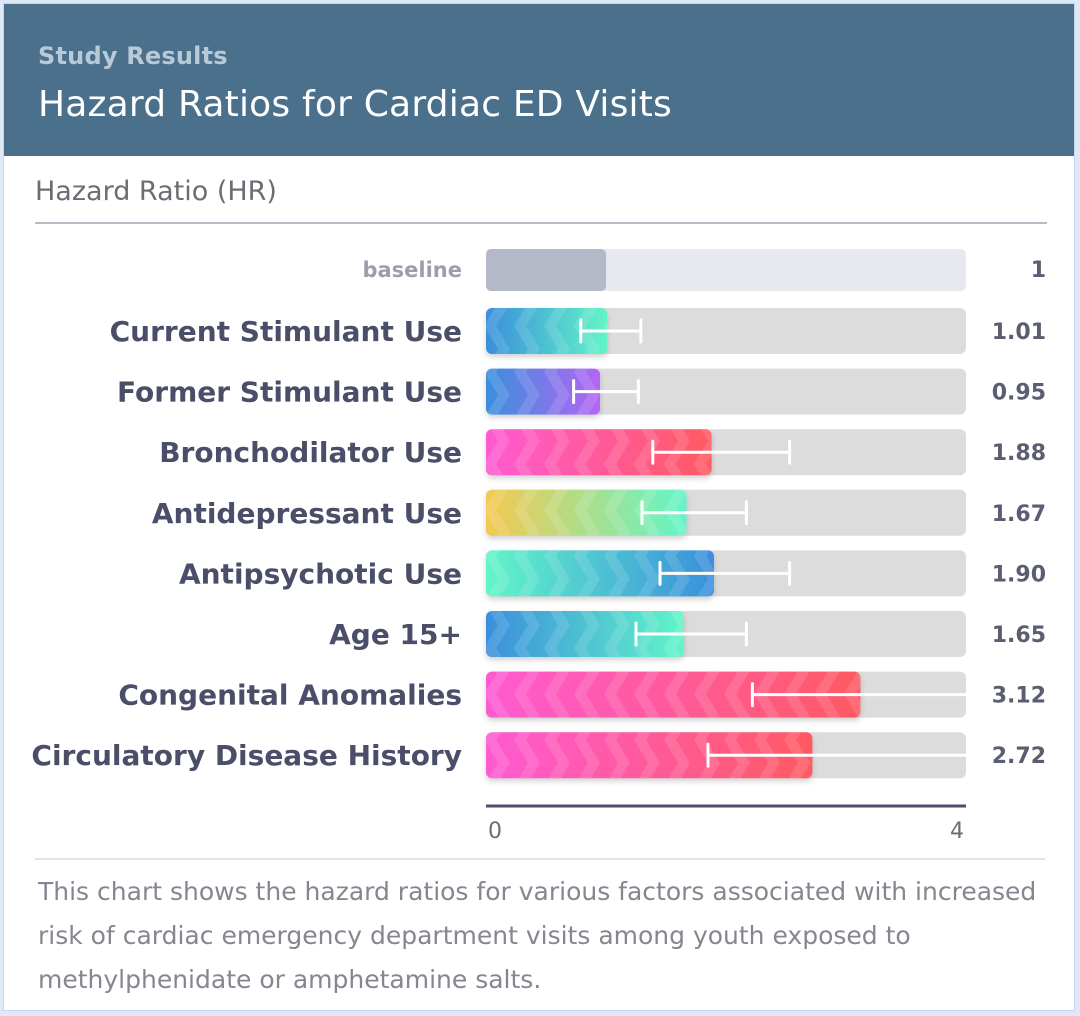  What do you see at coordinates (355, 104) in the screenshot?
I see `chart-title: Hazard Ratios for Cardiac ED Visits` at bounding box center [355, 104].